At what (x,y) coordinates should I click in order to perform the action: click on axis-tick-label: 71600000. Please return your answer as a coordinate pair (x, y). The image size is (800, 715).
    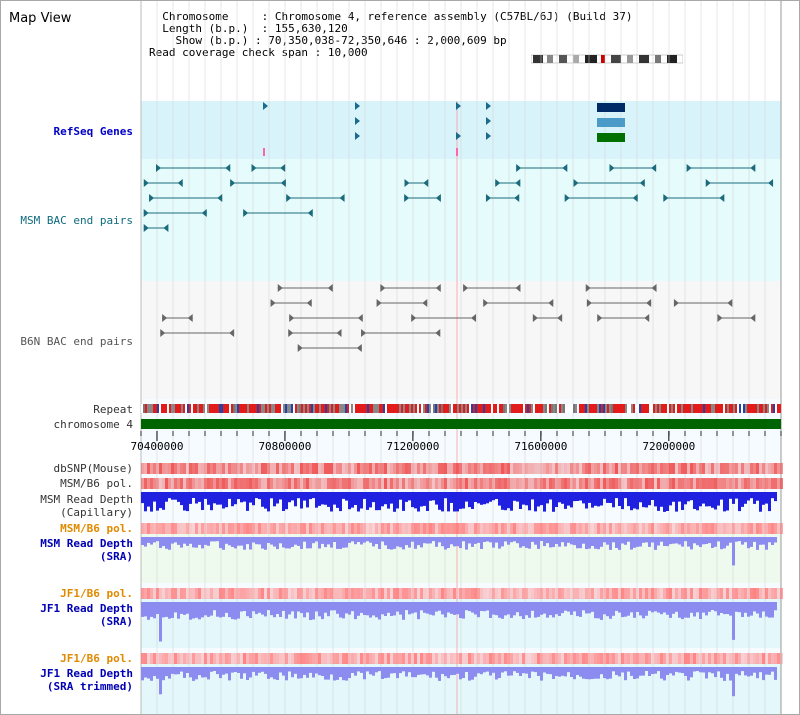
    Looking at the image, I should click on (540, 446).